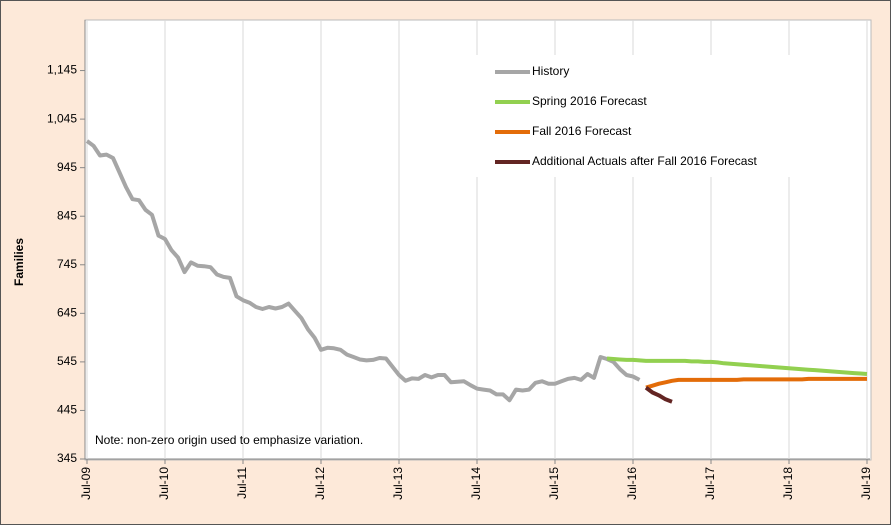 The image size is (891, 530). Describe the element at coordinates (67, 410) in the screenshot. I see `y-tick-label: 445` at that location.